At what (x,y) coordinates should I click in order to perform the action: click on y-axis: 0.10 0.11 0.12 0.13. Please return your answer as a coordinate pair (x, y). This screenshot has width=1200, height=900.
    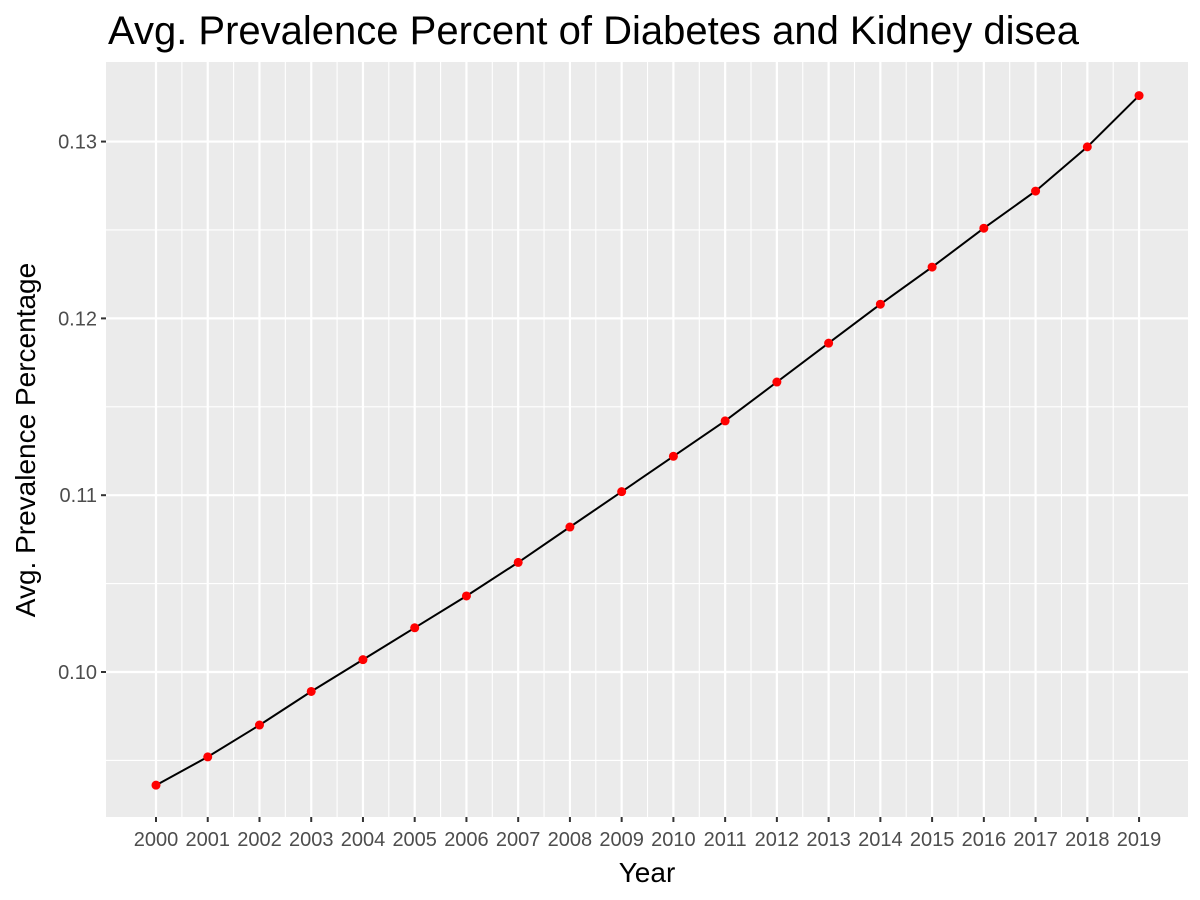
    Looking at the image, I should click on (82, 408).